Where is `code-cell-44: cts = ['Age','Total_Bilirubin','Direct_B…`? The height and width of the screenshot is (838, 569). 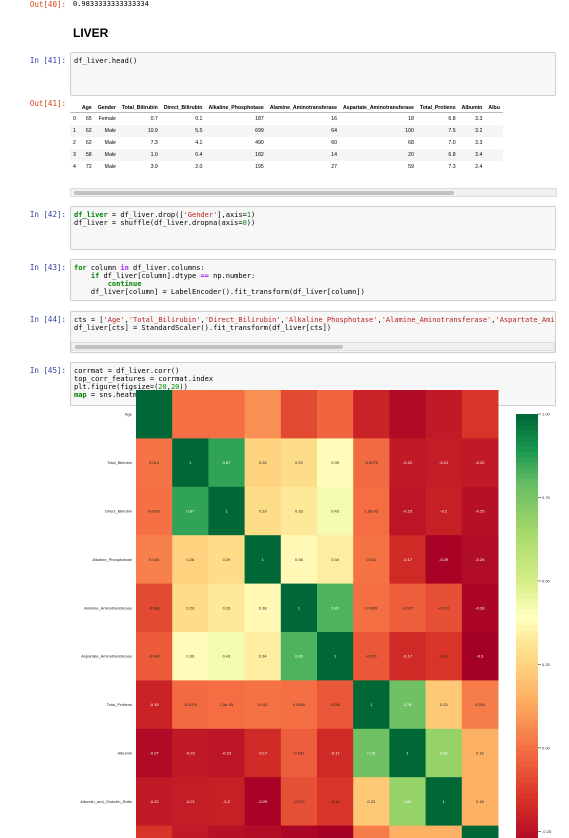
code-cell-44: cts = ['Age','Total_Bilirubin','Direct_B… is located at coordinates (313, 332).